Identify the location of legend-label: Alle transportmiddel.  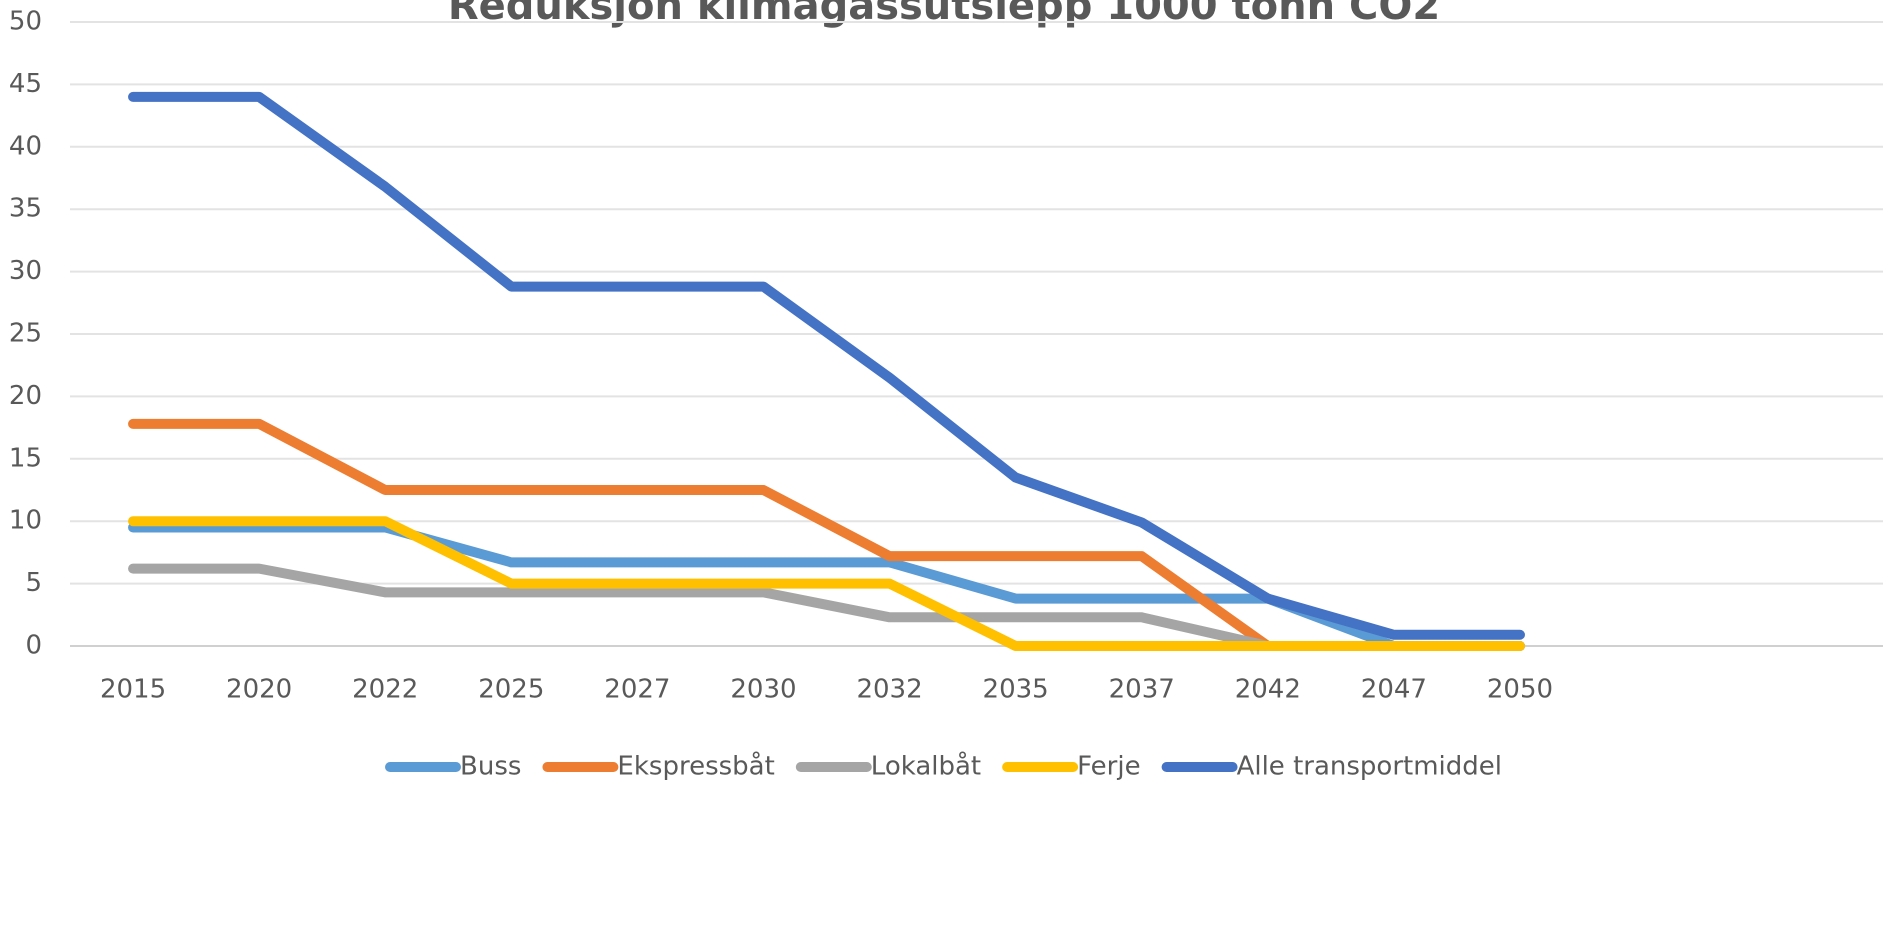
(1369, 767).